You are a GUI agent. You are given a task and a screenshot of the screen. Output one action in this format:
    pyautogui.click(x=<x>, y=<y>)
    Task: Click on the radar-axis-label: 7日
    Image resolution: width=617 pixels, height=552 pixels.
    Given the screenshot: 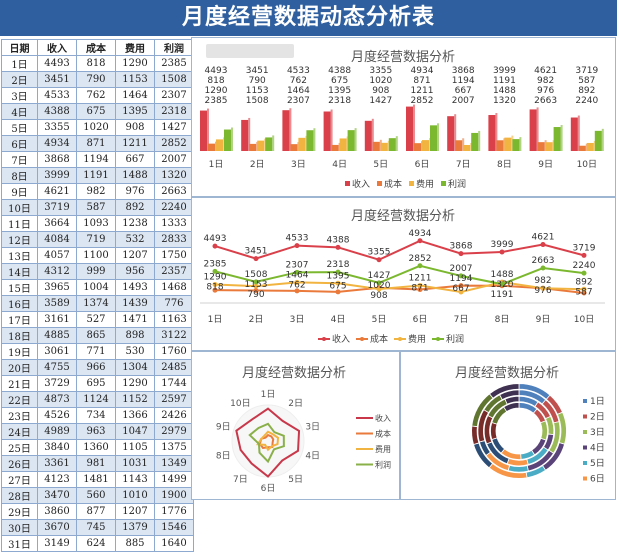 What is the action you would take?
    pyautogui.click(x=240, y=479)
    